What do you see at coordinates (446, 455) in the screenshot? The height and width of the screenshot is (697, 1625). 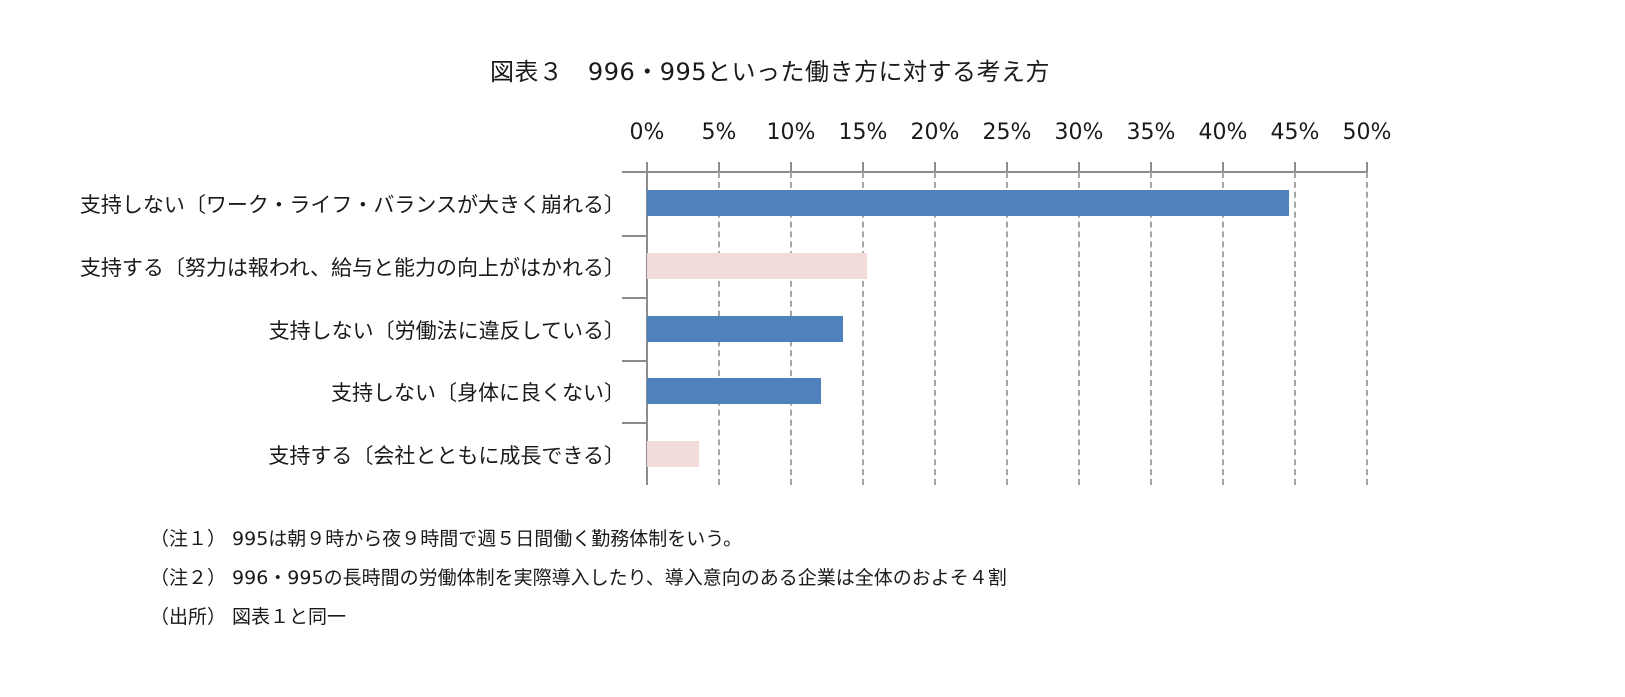 I see `category-label: 支持する〔会社とともに成長できる〕` at bounding box center [446, 455].